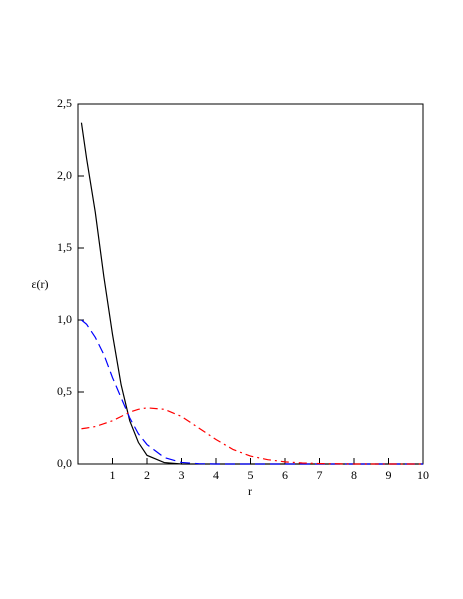  I want to click on x-axis-label: r, so click(250, 491).